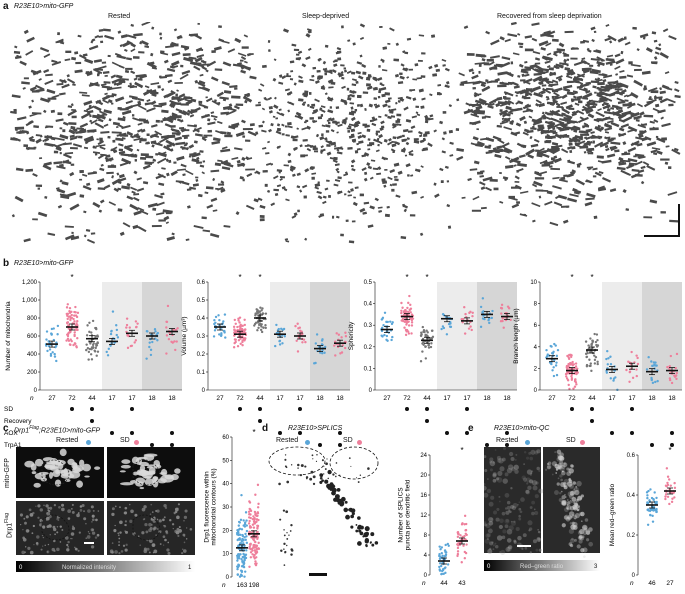 The height and width of the screenshot is (594, 685). What do you see at coordinates (254, 585) in the screenshot?
I see `n-label: 198` at bounding box center [254, 585].